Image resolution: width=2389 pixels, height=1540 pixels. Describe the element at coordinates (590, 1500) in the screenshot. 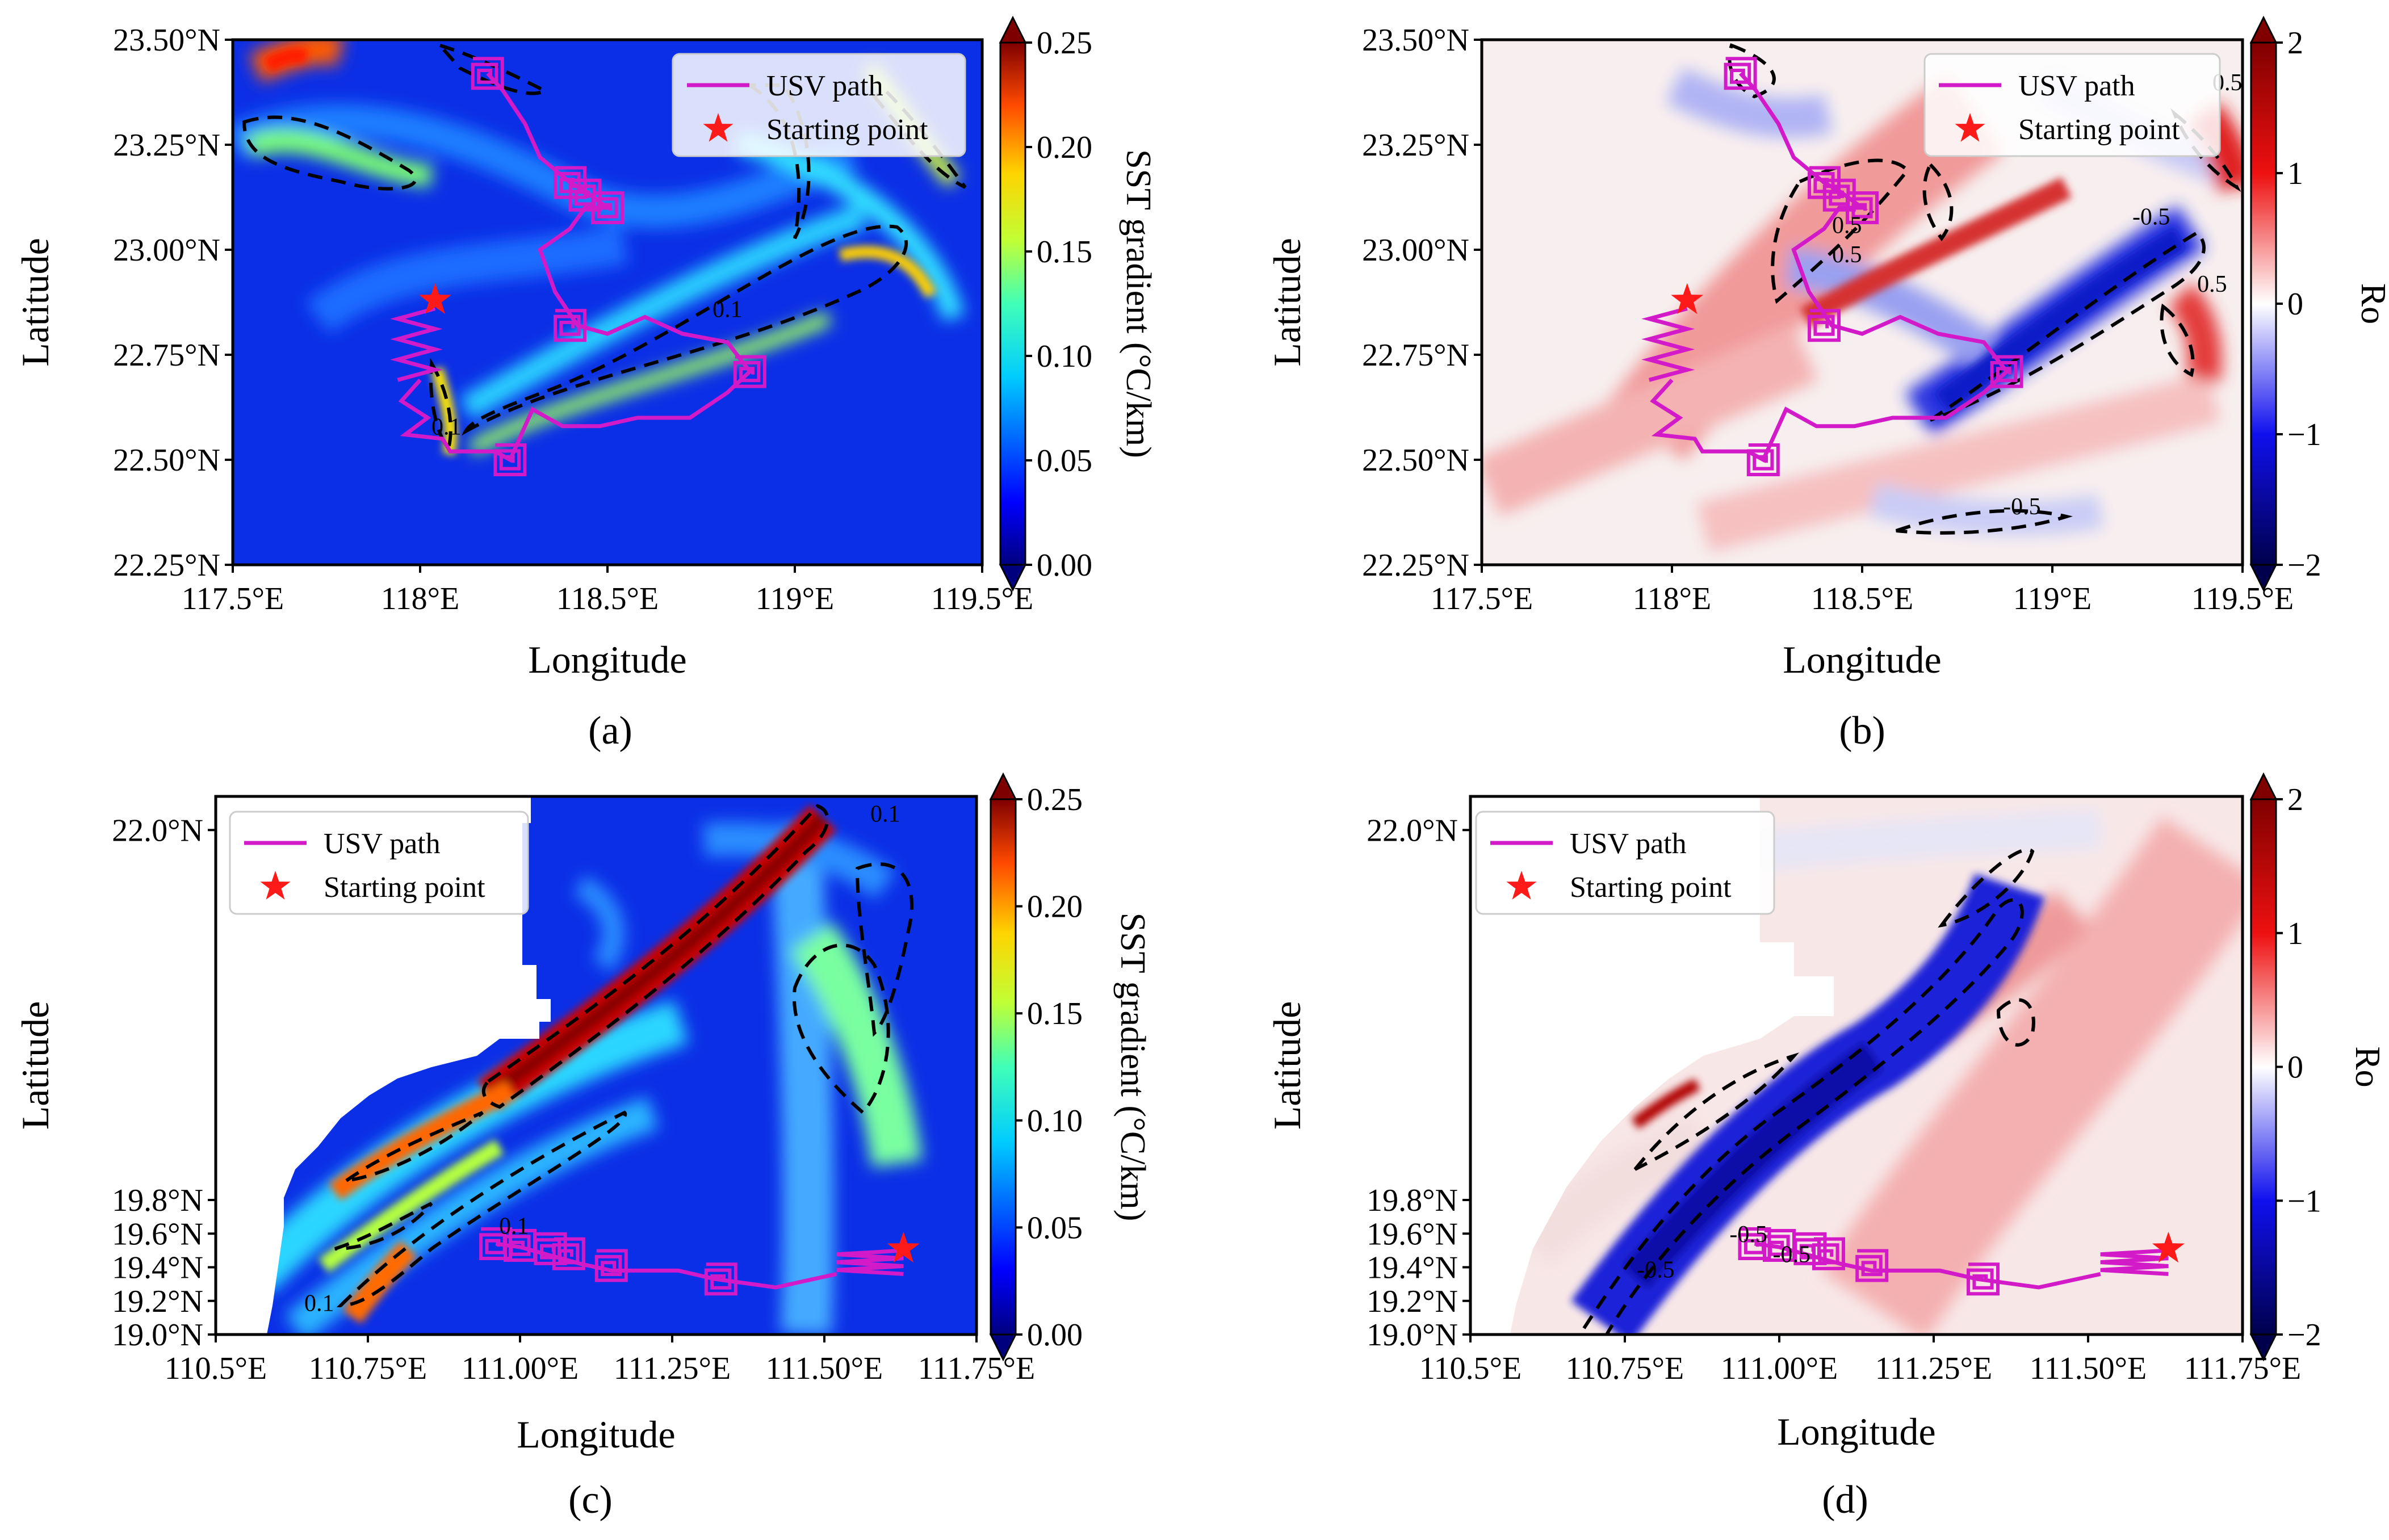

I see `panel-label: (c)` at that location.